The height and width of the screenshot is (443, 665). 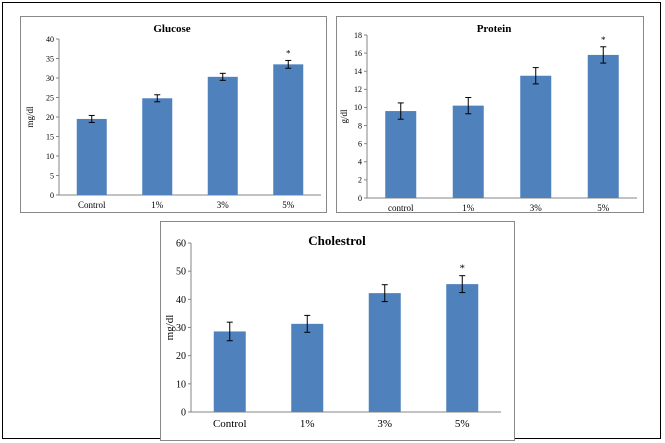 I want to click on glucose-bar-3pct, so click(x=222, y=135).